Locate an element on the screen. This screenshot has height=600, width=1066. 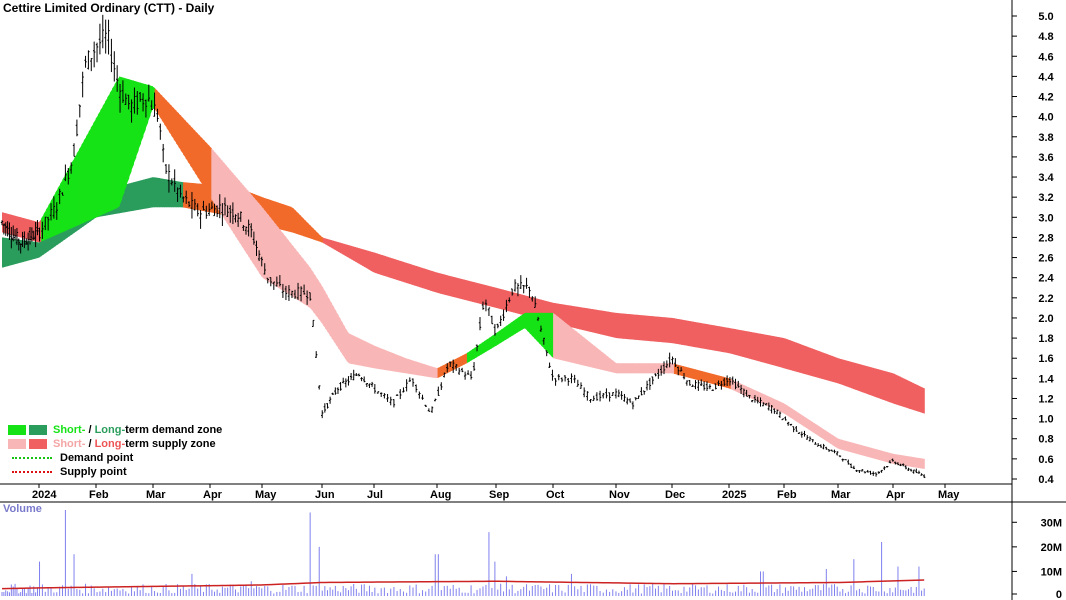
legend-sep: / is located at coordinates (90, 430).